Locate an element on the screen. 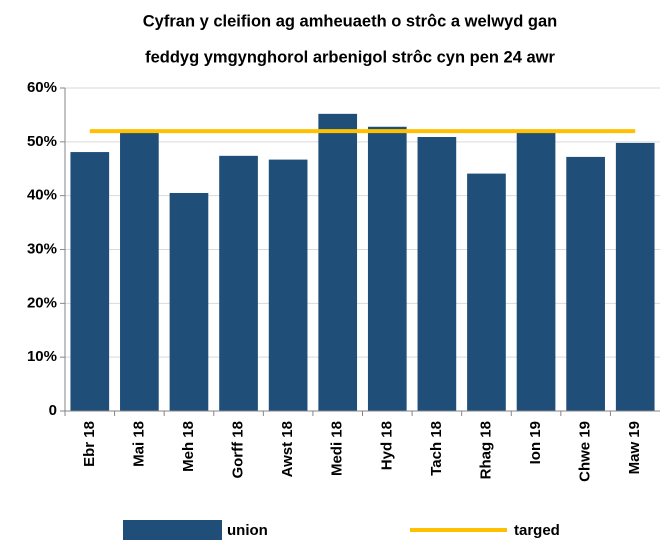  x-tick-label: Maw 19 is located at coordinates (634, 447).